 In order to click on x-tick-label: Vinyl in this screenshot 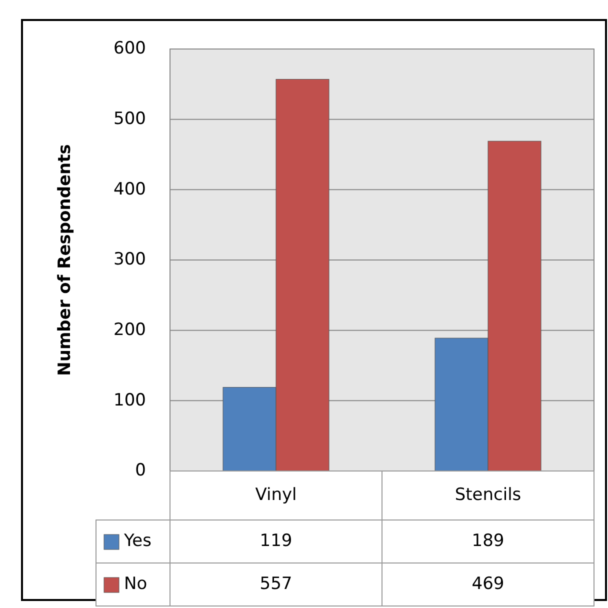, I will do `click(276, 495)`.